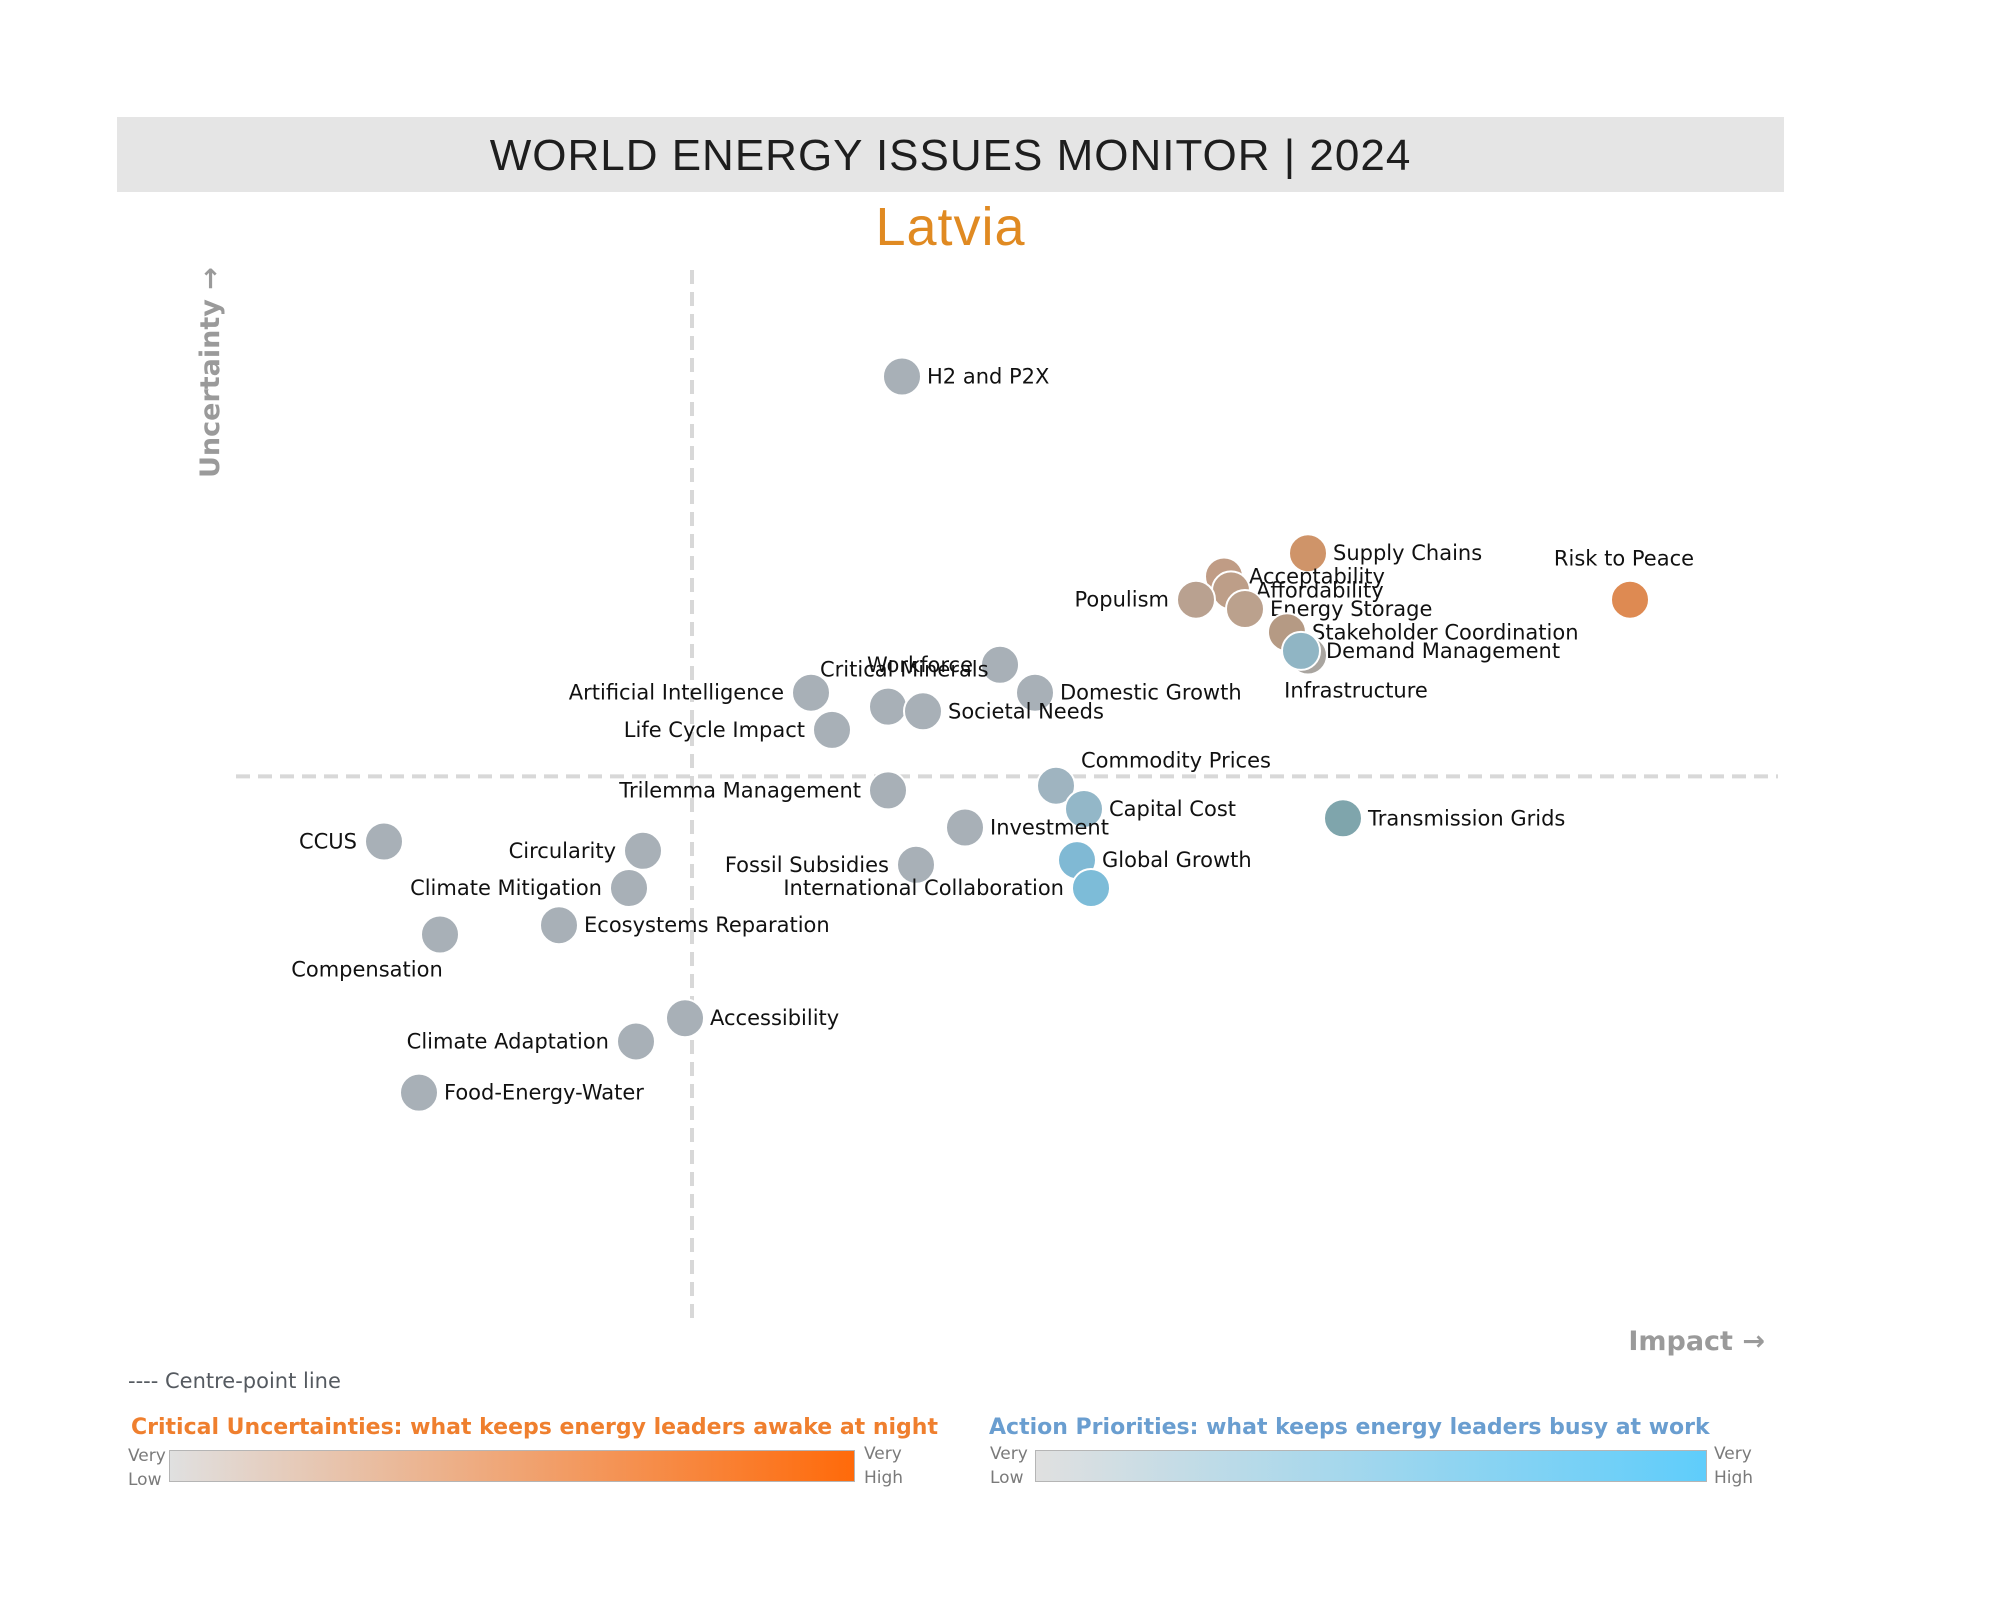 This screenshot has width=2000, height=1600. Describe the element at coordinates (1000, 664) in the screenshot. I see `point-workforce` at that location.